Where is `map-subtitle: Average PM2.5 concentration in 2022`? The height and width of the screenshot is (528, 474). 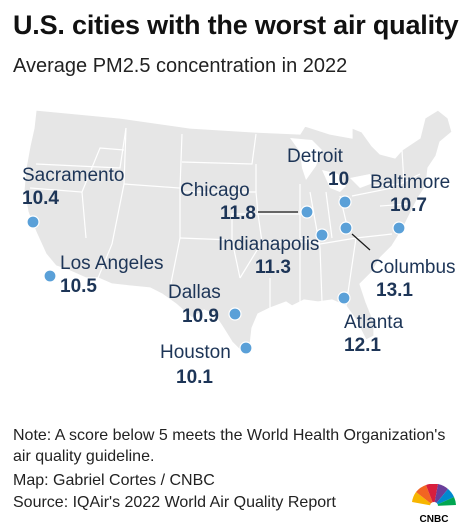
map-subtitle: Average PM2.5 concentration in 2022 is located at coordinates (180, 66).